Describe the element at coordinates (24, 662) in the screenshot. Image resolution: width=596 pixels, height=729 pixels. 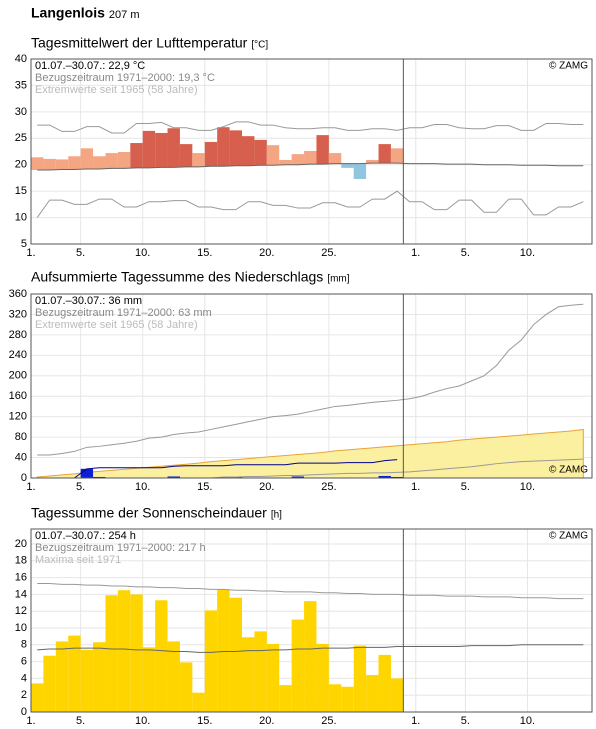
I see `y-tick-label: 6` at that location.